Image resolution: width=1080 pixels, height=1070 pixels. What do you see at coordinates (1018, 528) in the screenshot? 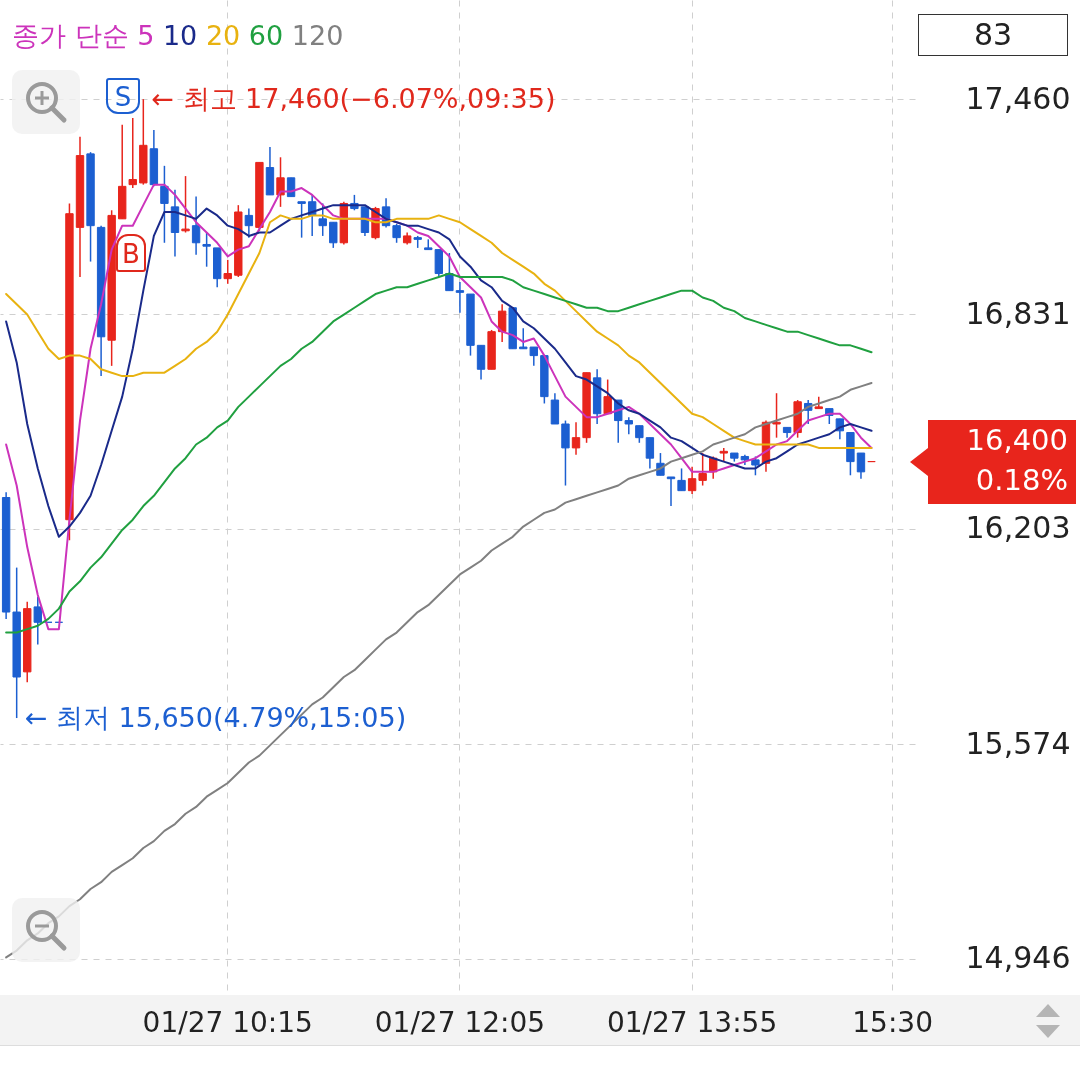
I see `y-tick-label: 16,203` at bounding box center [1018, 528].